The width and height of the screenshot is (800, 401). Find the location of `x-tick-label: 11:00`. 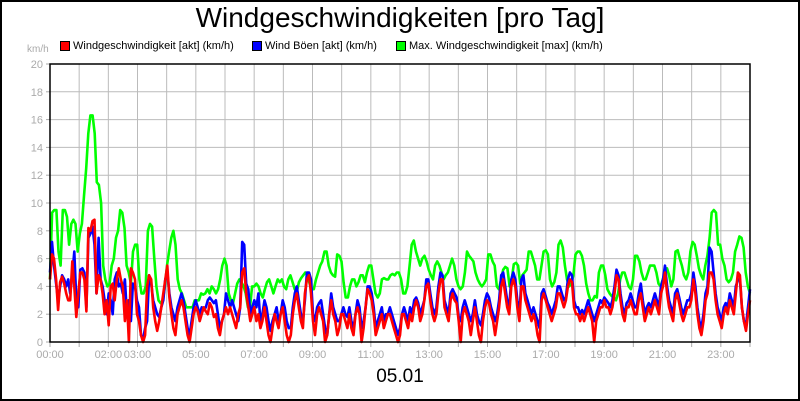

x-tick-label: 11:00 is located at coordinates (370, 355).